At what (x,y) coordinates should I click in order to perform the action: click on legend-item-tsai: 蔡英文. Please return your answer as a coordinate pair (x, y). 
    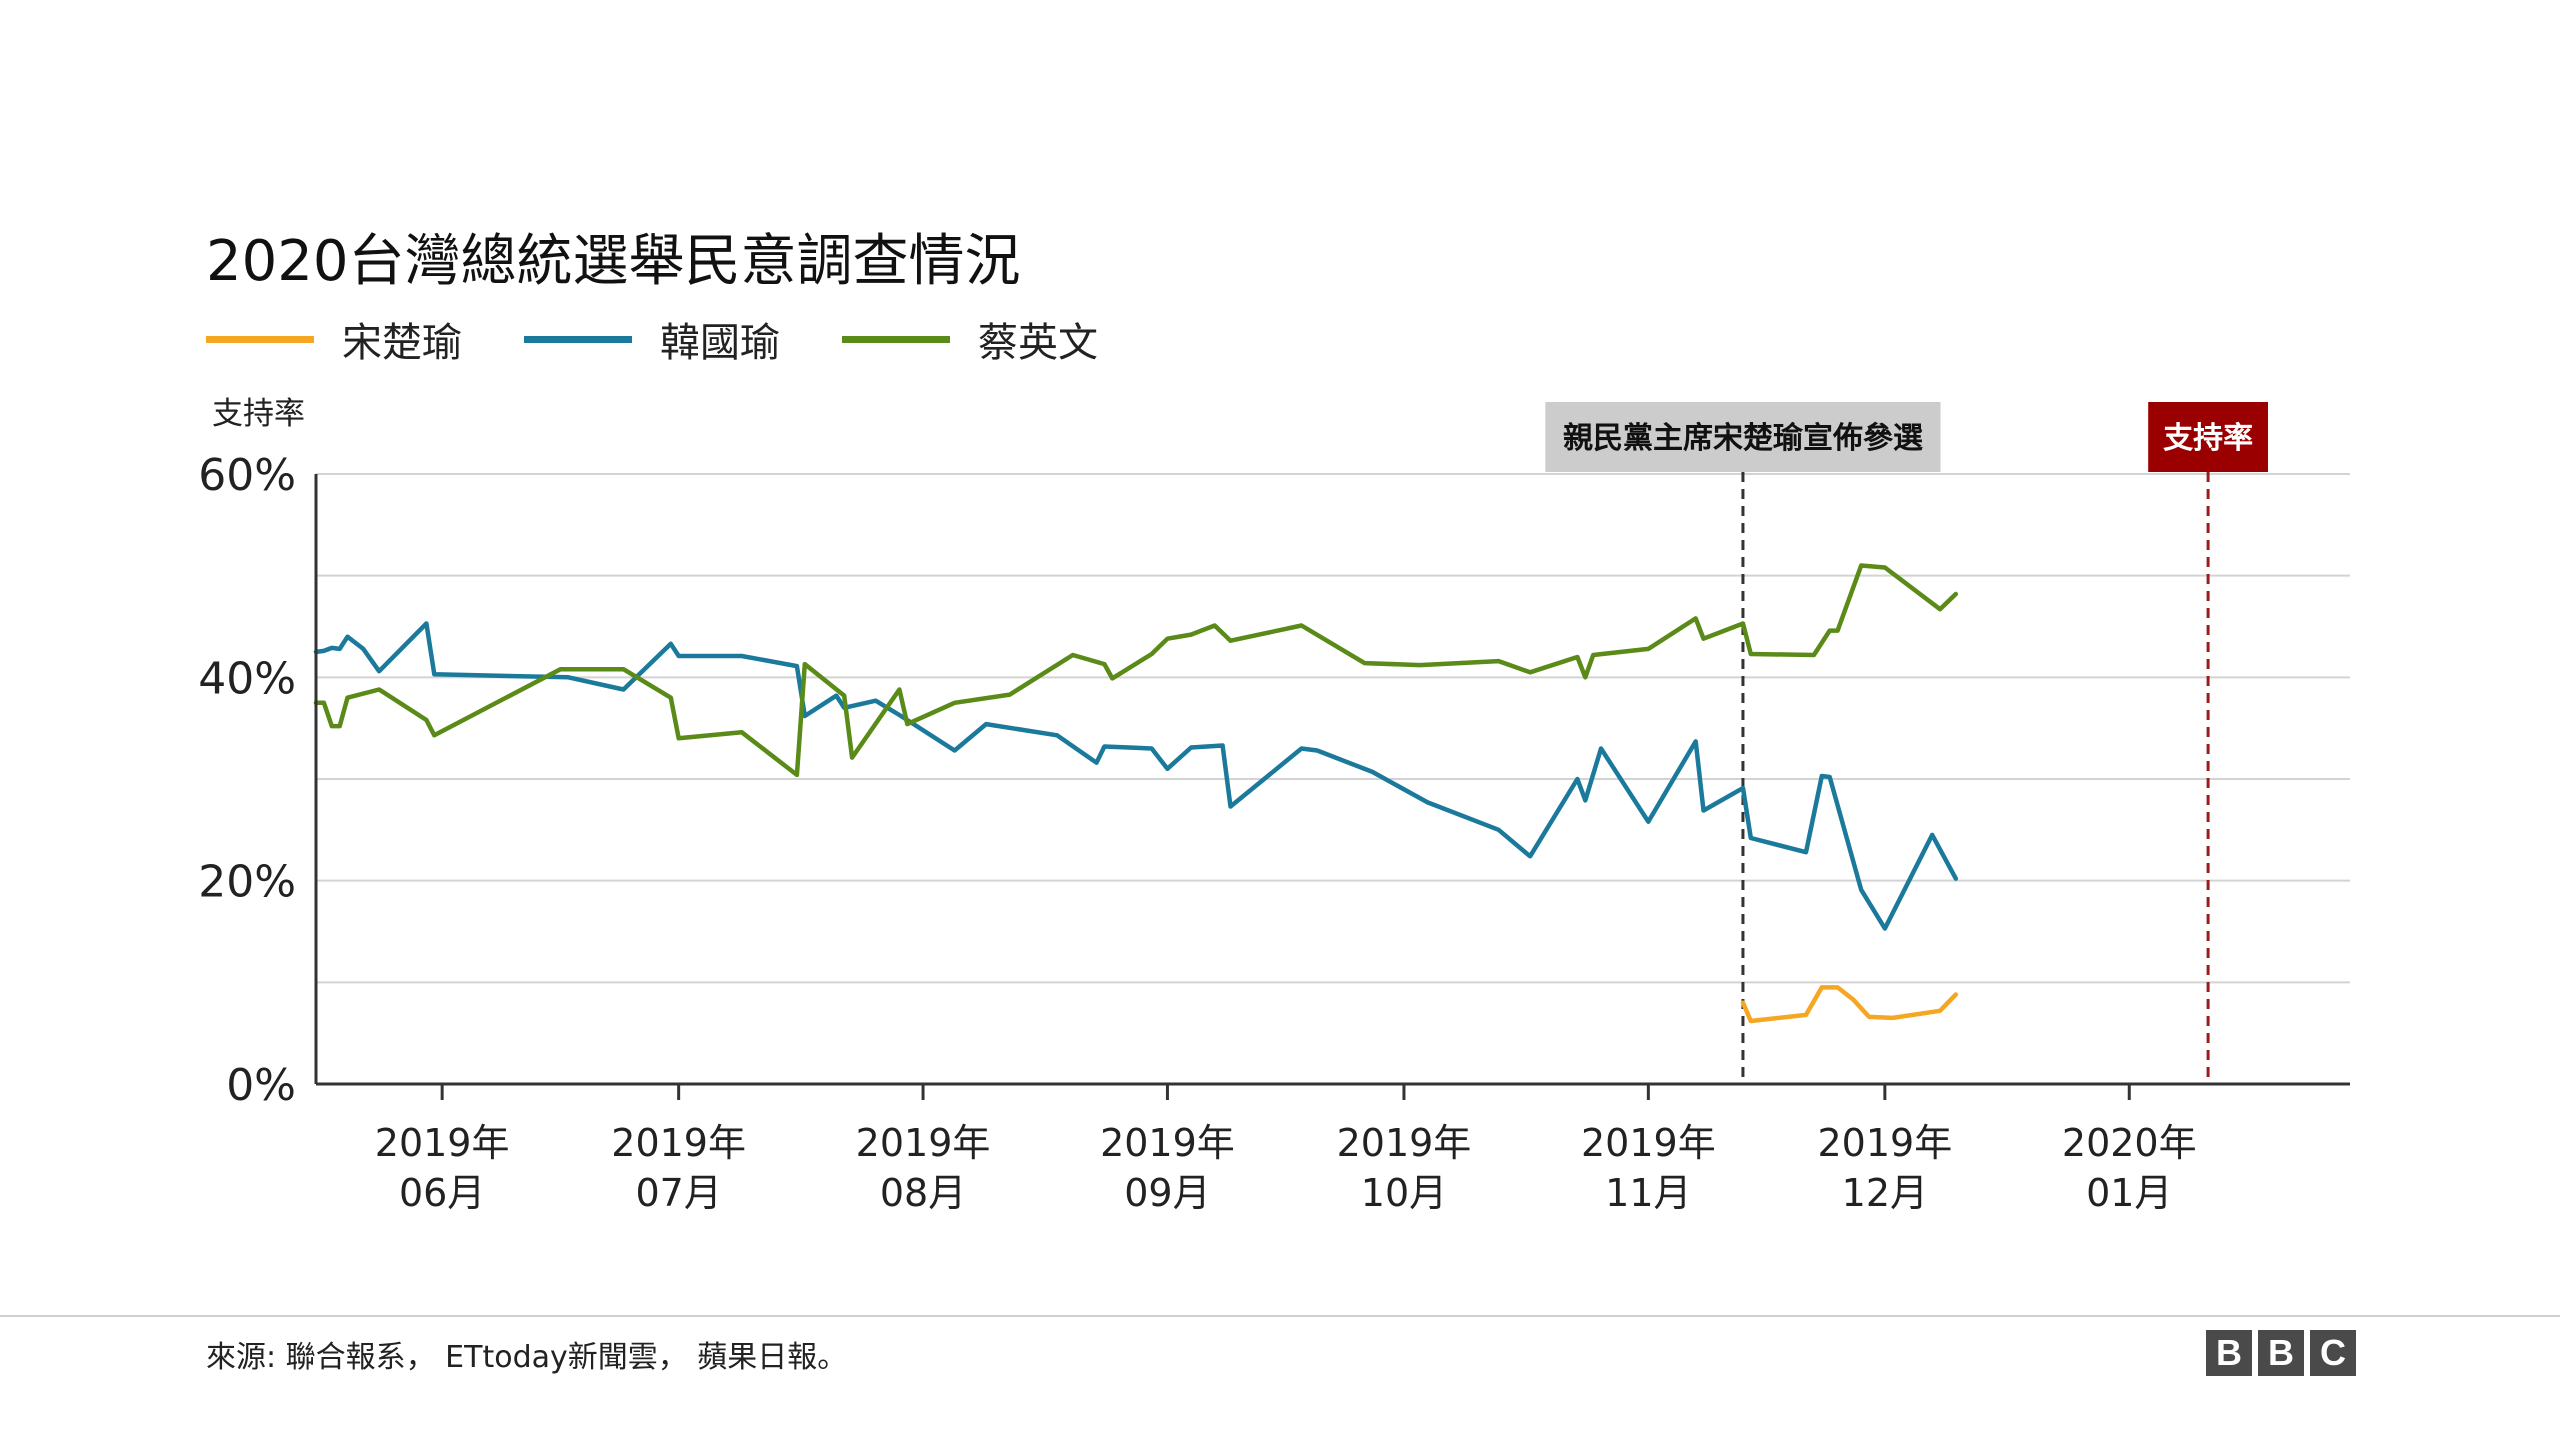
    Looking at the image, I should click on (970, 339).